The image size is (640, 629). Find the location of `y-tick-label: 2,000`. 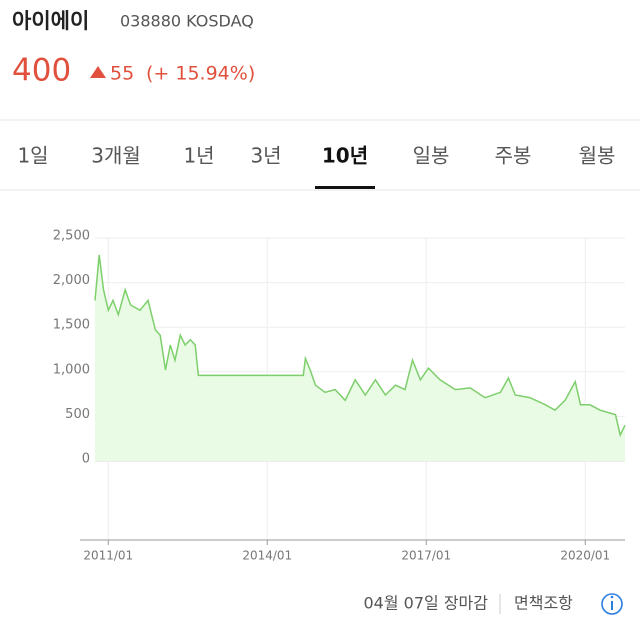

y-tick-label: 2,000 is located at coordinates (71, 280).